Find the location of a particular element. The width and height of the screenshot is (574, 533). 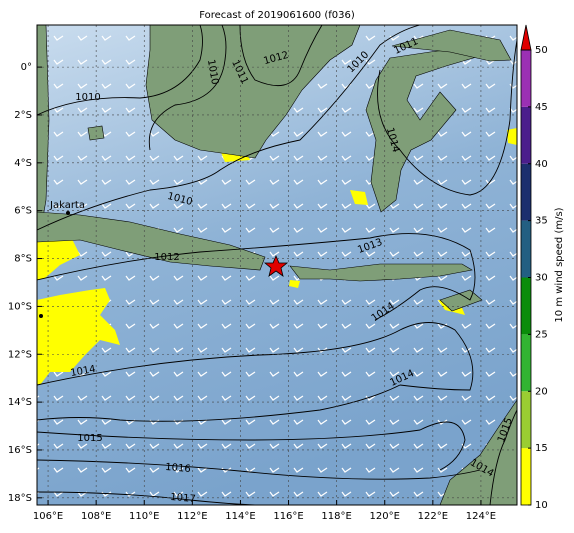

x-tick-label: 112°E is located at coordinates (192, 516).